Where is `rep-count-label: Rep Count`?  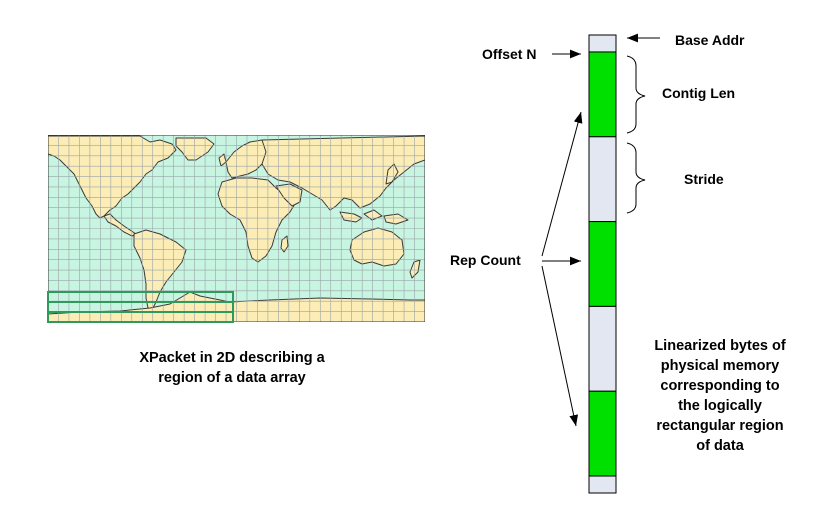 rep-count-label: Rep Count is located at coordinates (485, 260).